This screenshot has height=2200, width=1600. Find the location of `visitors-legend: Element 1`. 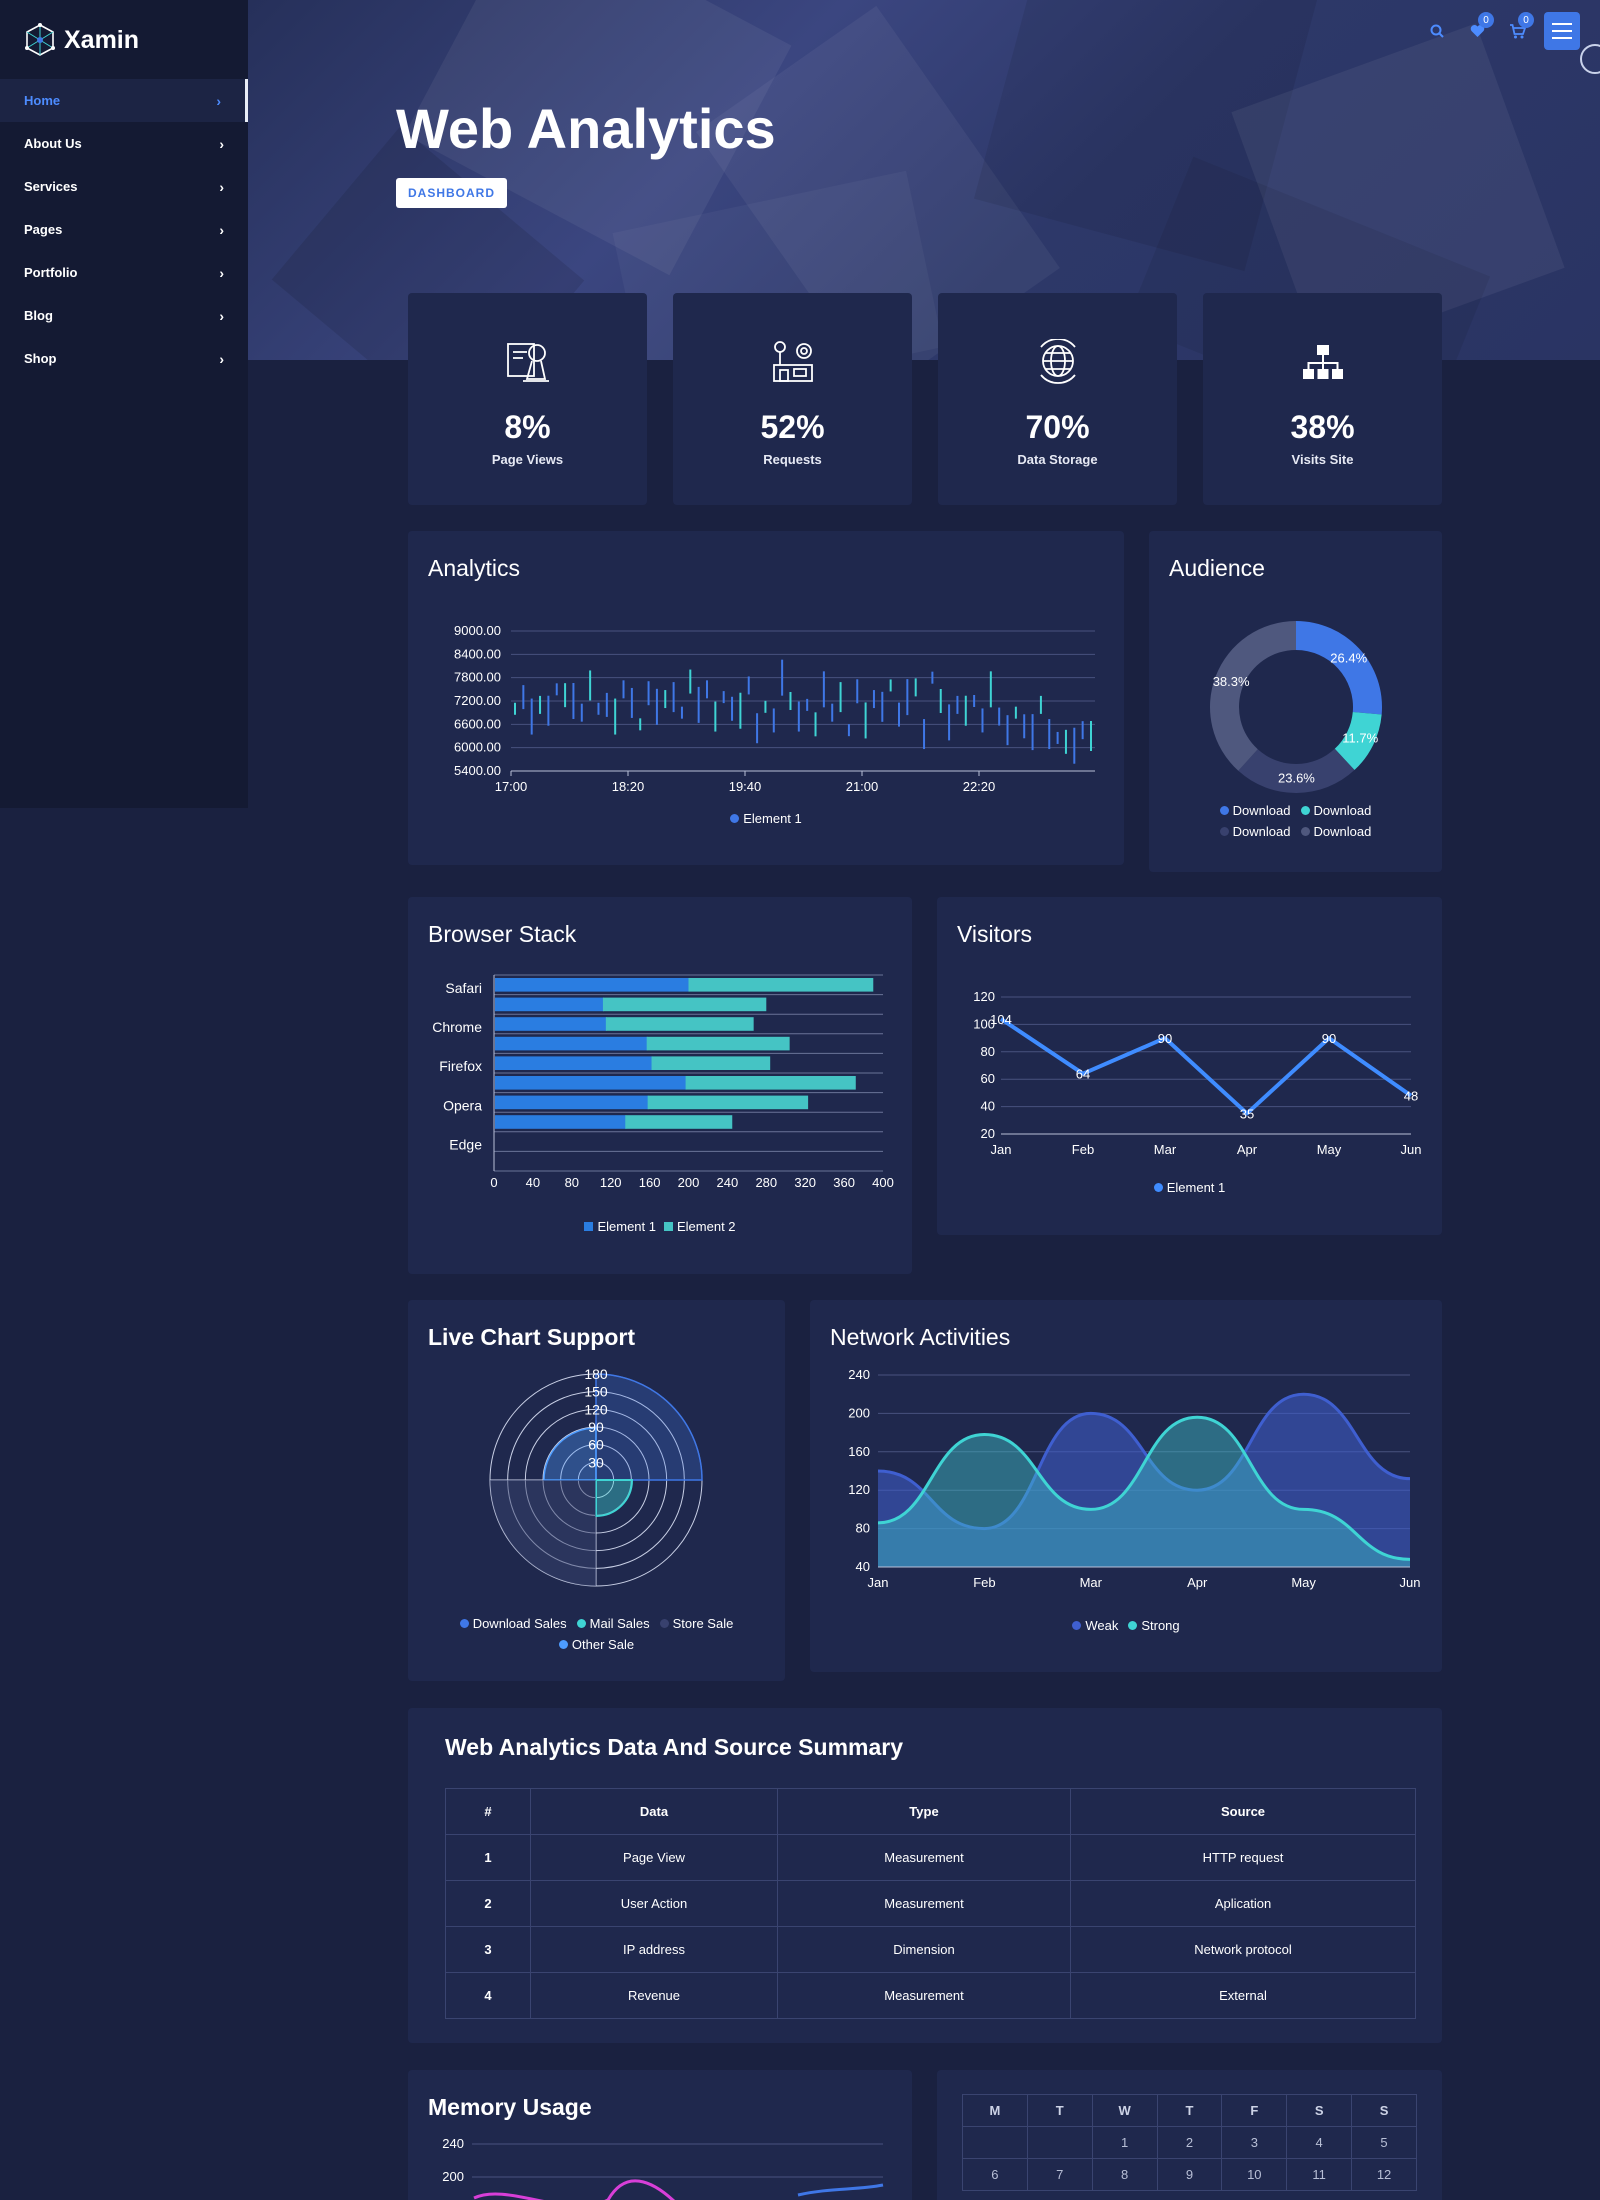

visitors-legend: Element 1 is located at coordinates (1189, 1187).